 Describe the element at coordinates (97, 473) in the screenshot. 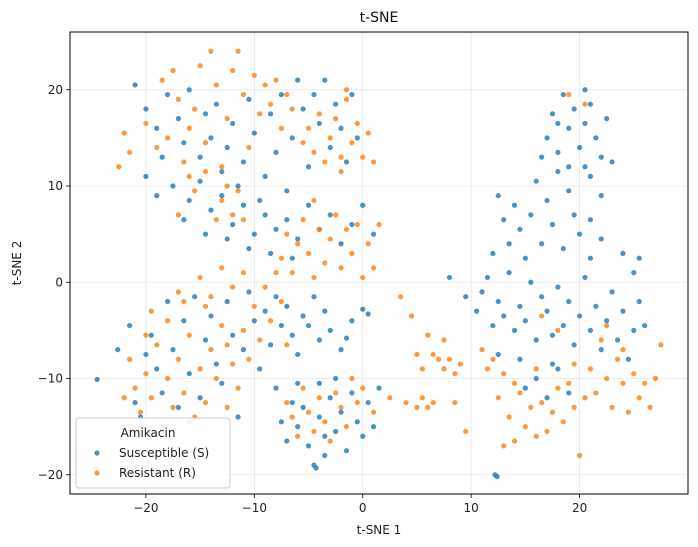

I see `legend-marker-resistant` at that location.